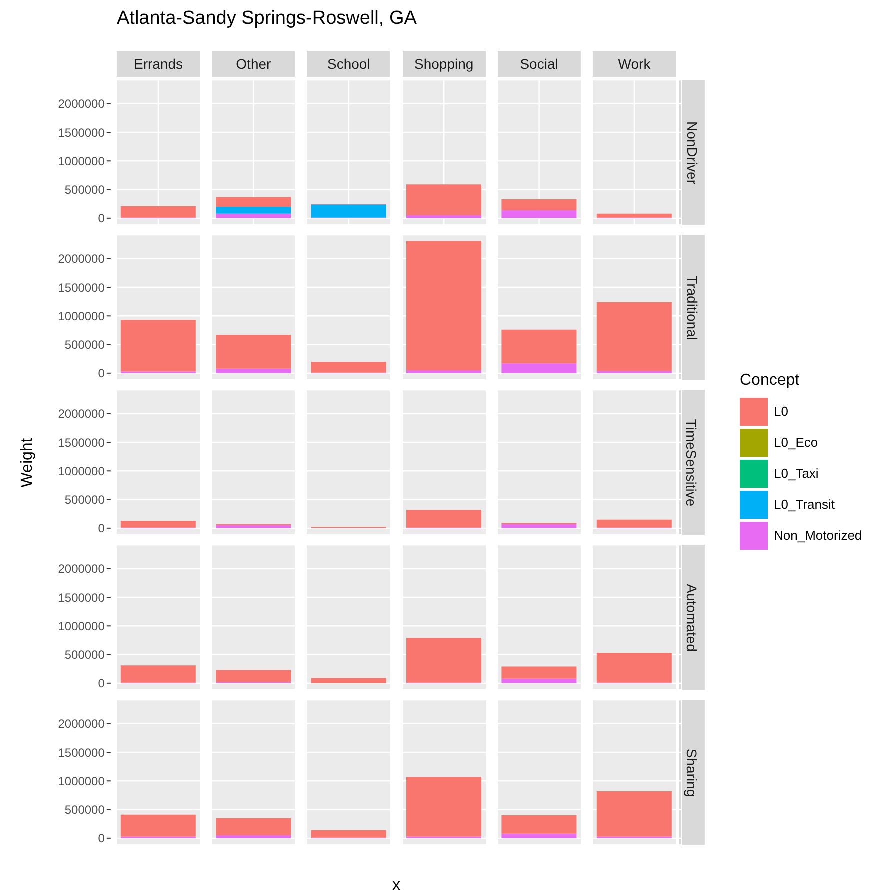 The width and height of the screenshot is (881, 890). I want to click on y2-axis-title: Traditional, so click(692, 307).